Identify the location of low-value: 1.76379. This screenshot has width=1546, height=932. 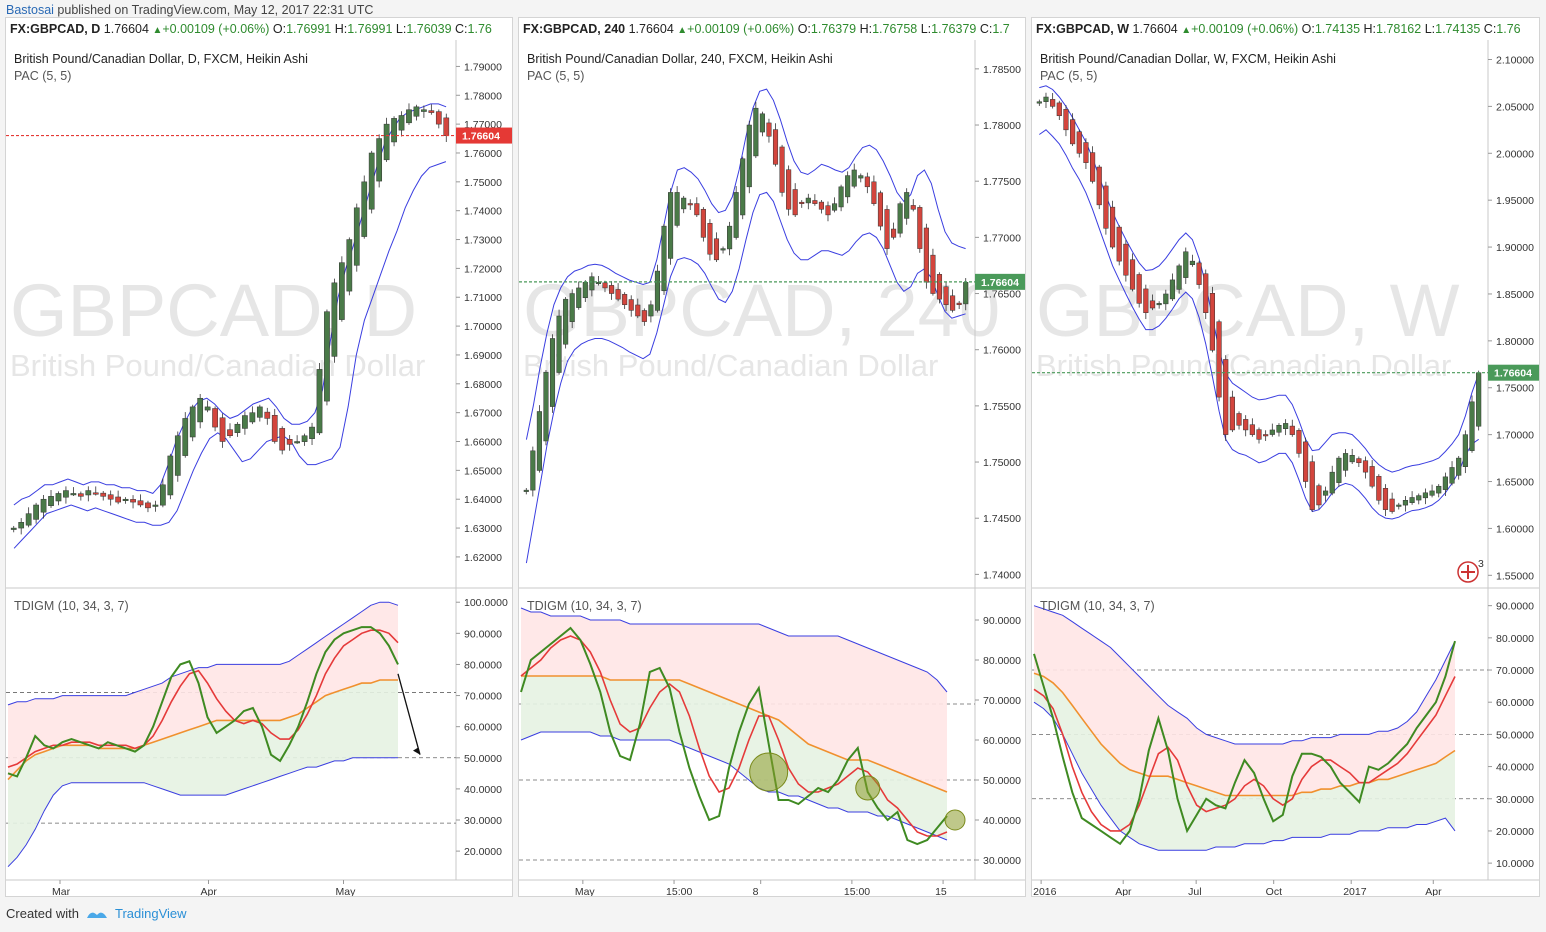
(954, 29).